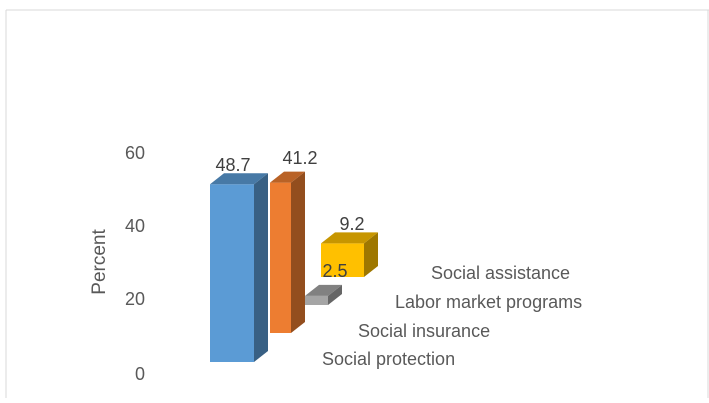 The image size is (709, 403). I want to click on y-axis-title: Percent, so click(99, 262).